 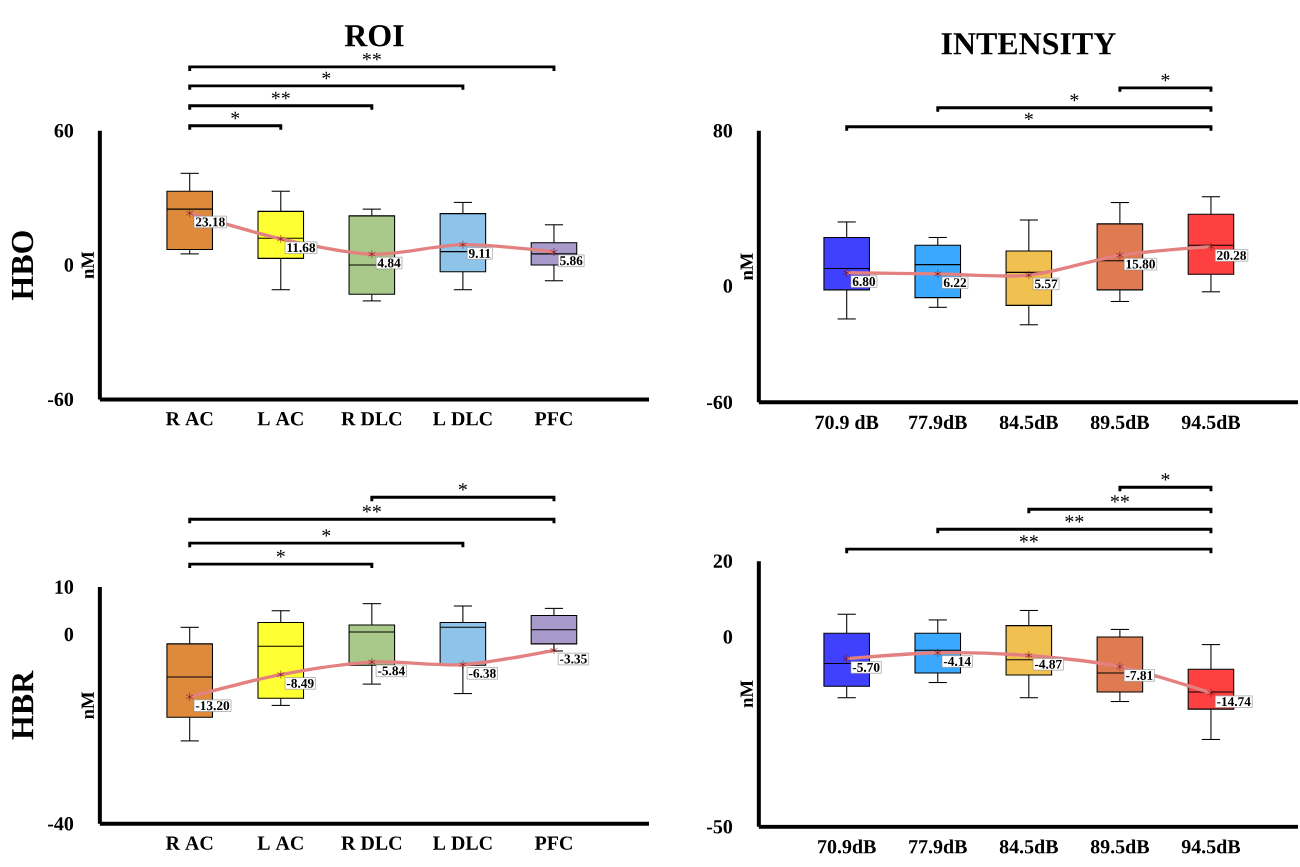 What do you see at coordinates (300, 684) in the screenshot?
I see `data-label: -8.49` at bounding box center [300, 684].